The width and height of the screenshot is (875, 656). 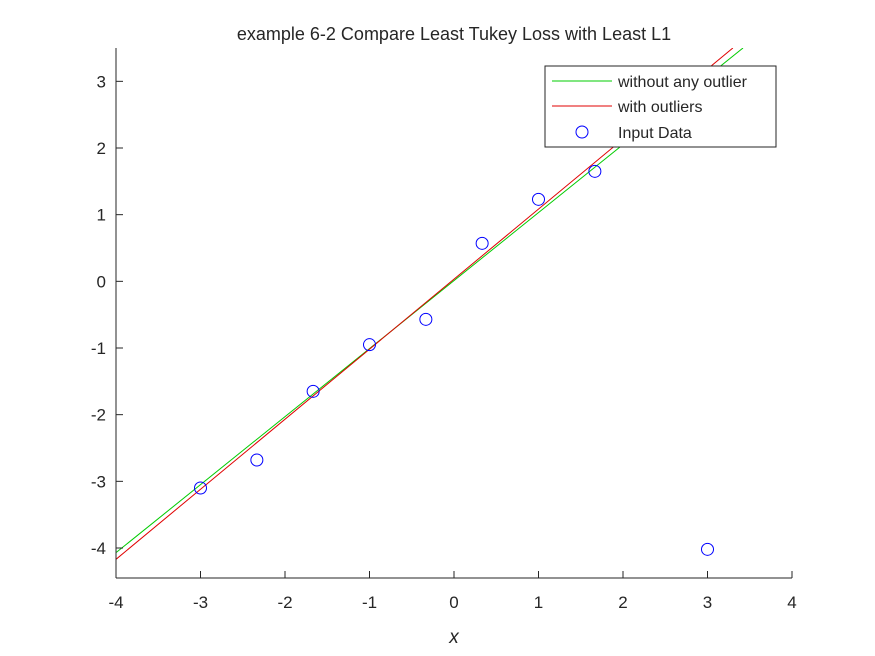 I want to click on legend-label-without-outlier: without any outlier, so click(x=682, y=82).